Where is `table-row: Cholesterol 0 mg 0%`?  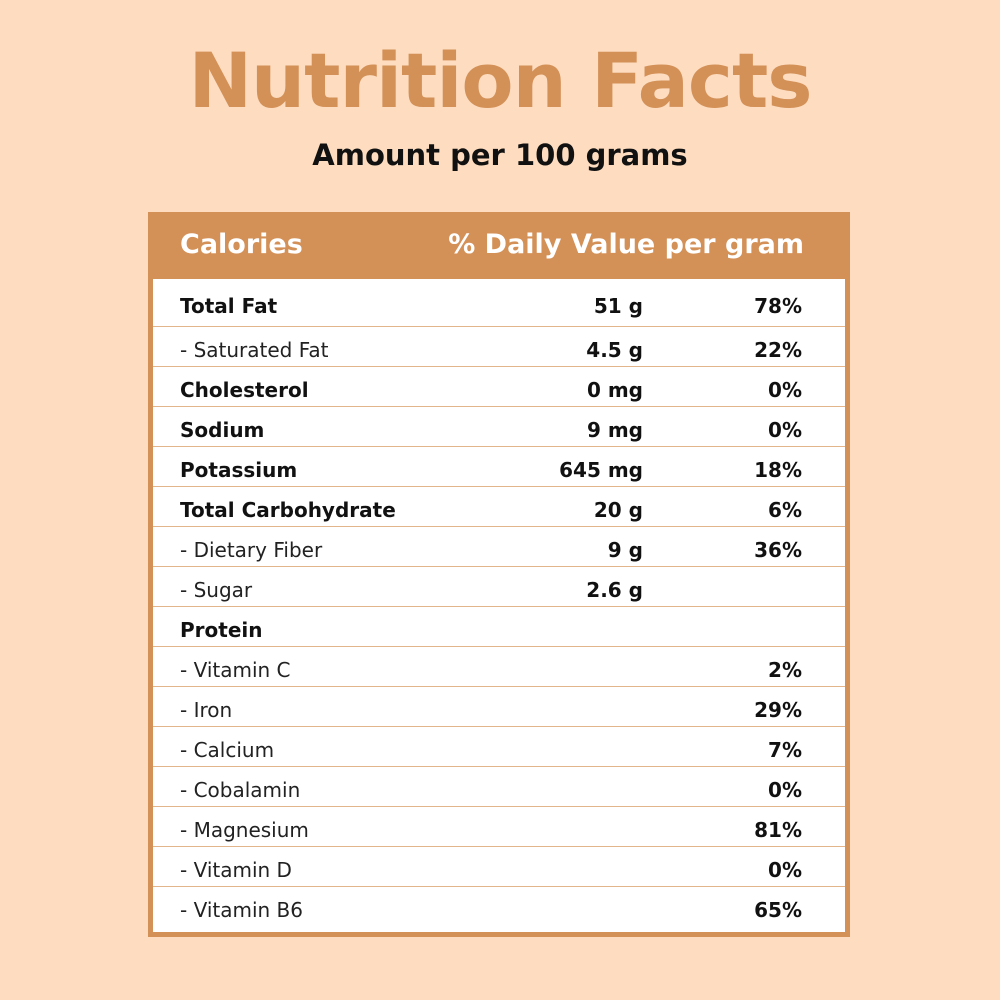 table-row: Cholesterol 0 mg 0% is located at coordinates (499, 387).